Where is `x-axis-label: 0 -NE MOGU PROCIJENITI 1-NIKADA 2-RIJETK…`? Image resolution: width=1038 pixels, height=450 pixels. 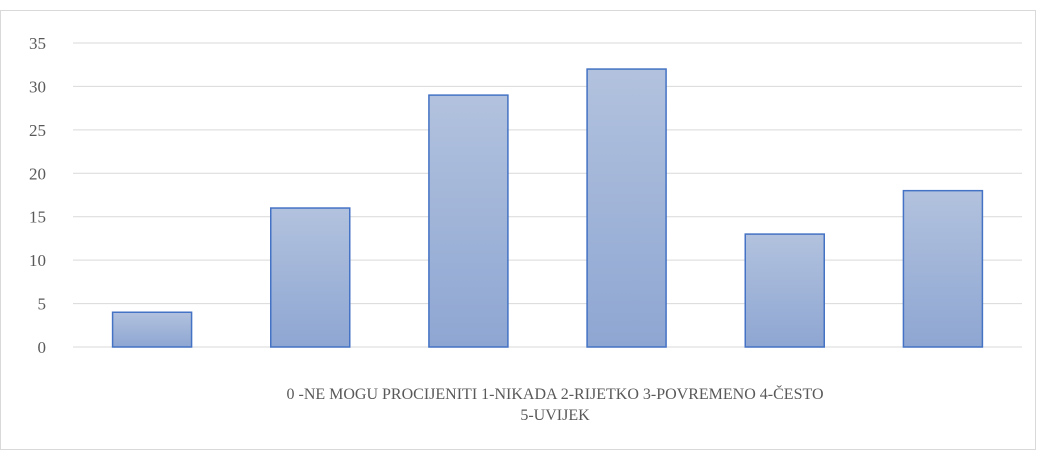 x-axis-label: 0 -NE MOGU PROCIJENITI 1-NIKADA 2-RIJETK… is located at coordinates (519, 405).